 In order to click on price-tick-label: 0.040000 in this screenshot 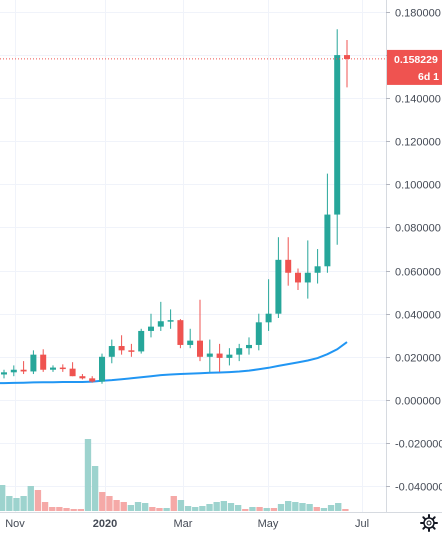, I will do `click(418, 316)`.